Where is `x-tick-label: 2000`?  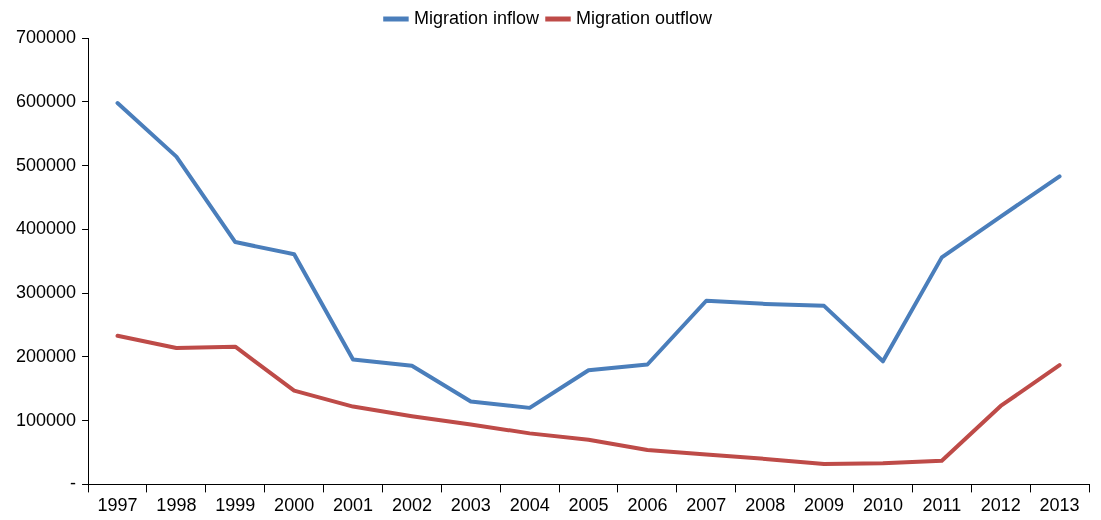 x-tick-label: 2000 is located at coordinates (294, 505).